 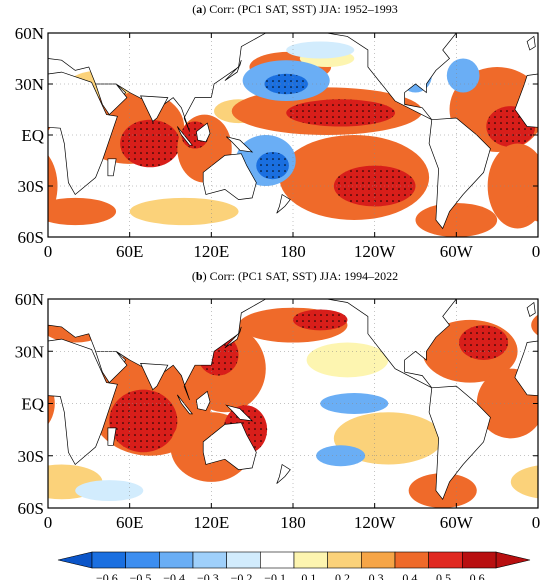 I want to click on colorbar-label: 0.3, so click(x=376, y=575).